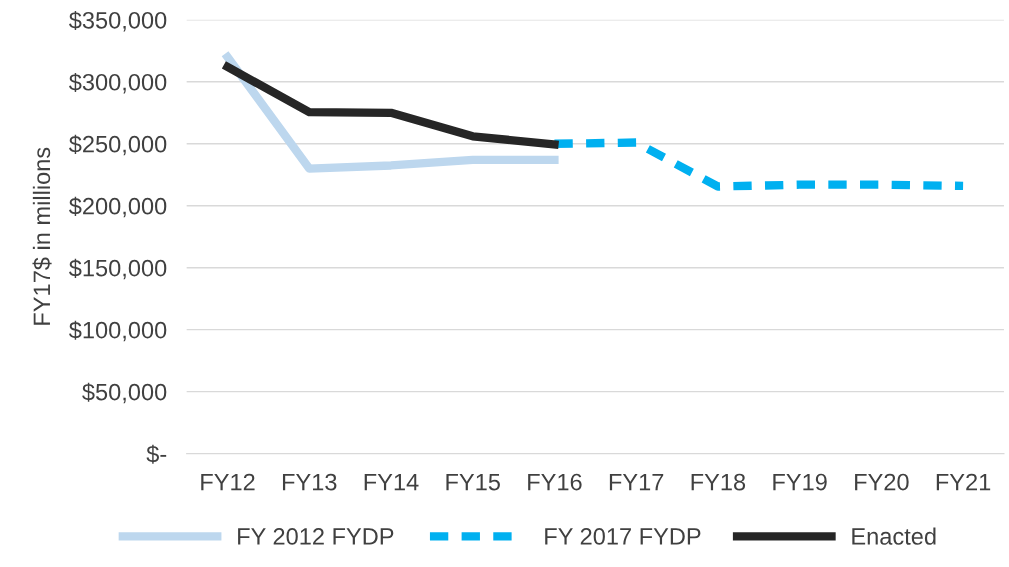 This screenshot has width=1009, height=567. Describe the element at coordinates (309, 482) in the screenshot. I see `x-tick-label: FY13` at that location.